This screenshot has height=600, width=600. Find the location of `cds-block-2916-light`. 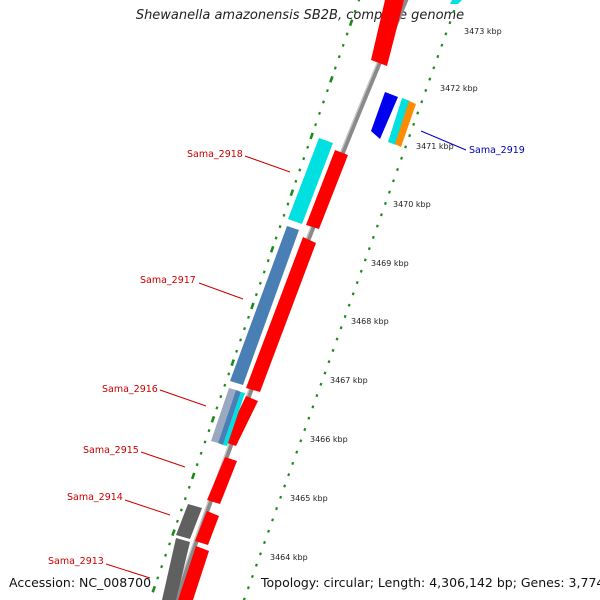

cds-block-2916-light is located at coordinates (223, 415).